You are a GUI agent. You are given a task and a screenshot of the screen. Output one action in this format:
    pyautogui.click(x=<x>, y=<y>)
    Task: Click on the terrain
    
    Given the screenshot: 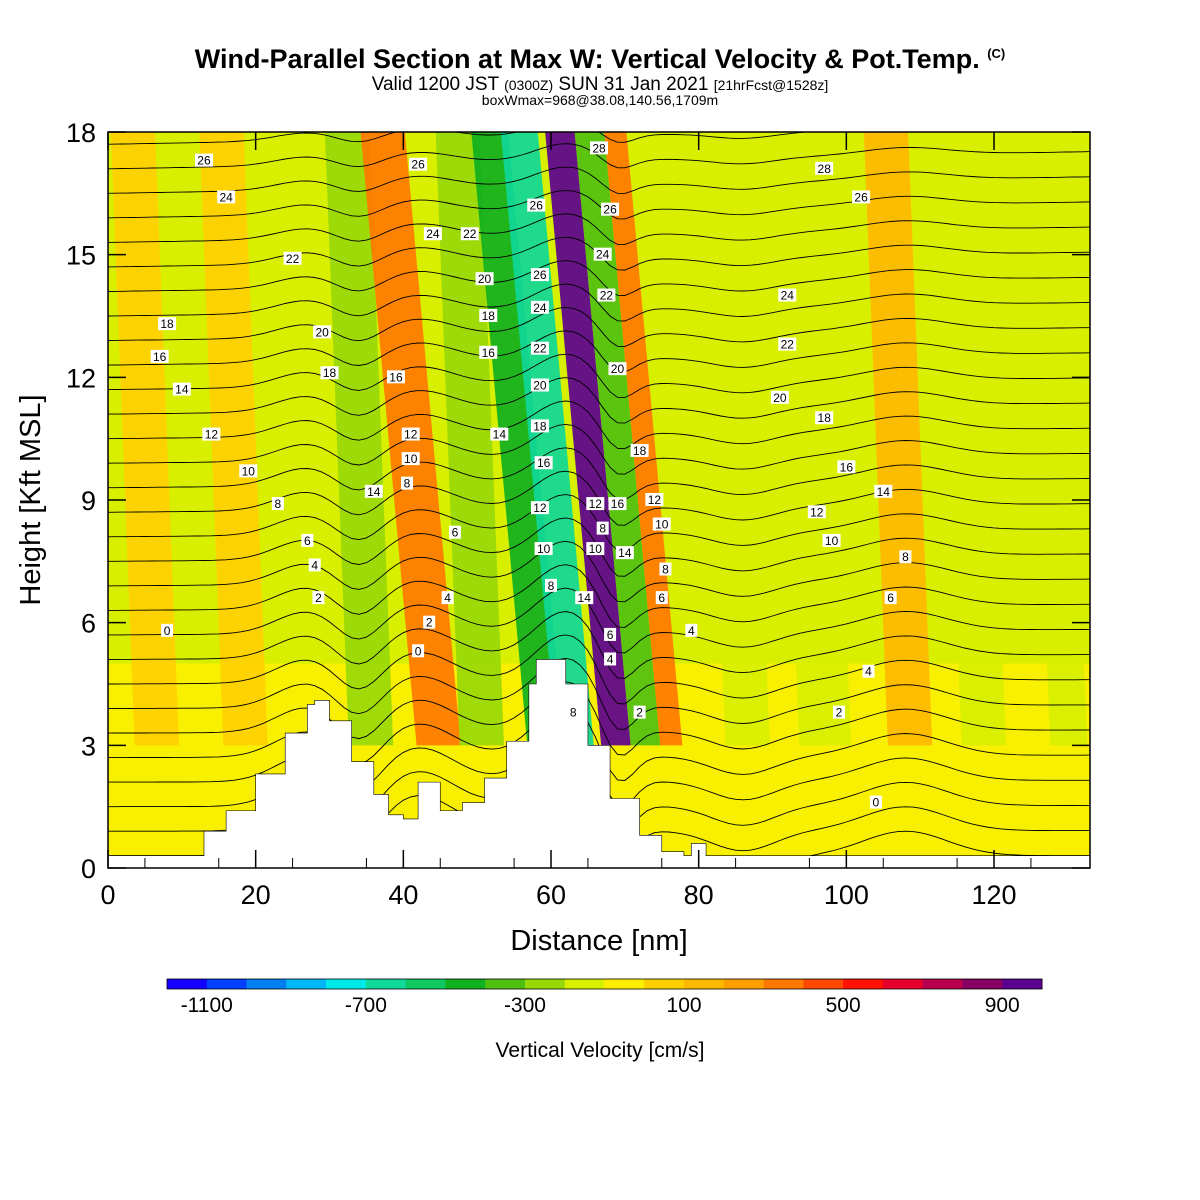 What is the action you would take?
    pyautogui.click(x=599, y=763)
    